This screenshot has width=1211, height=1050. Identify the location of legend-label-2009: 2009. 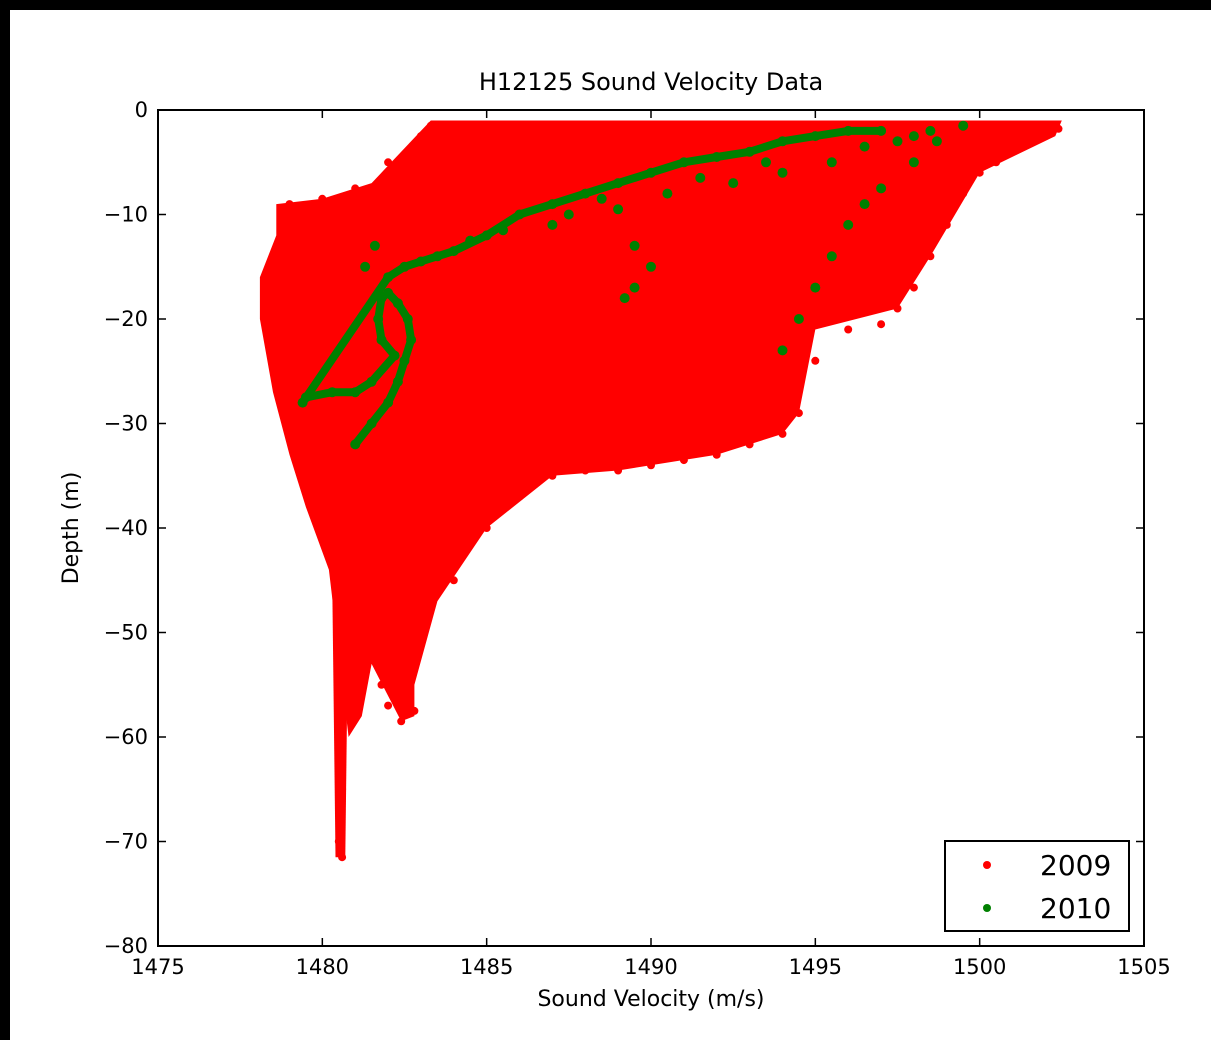
(1075, 865).